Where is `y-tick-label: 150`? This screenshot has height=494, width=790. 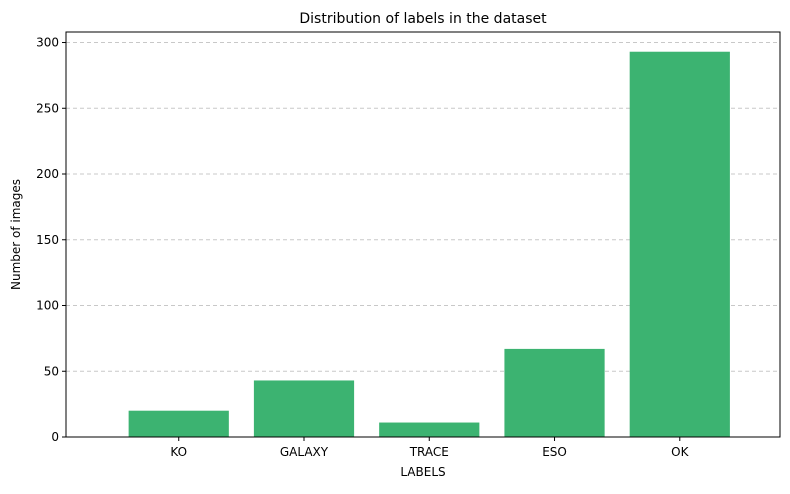
y-tick-label: 150 is located at coordinates (47, 240).